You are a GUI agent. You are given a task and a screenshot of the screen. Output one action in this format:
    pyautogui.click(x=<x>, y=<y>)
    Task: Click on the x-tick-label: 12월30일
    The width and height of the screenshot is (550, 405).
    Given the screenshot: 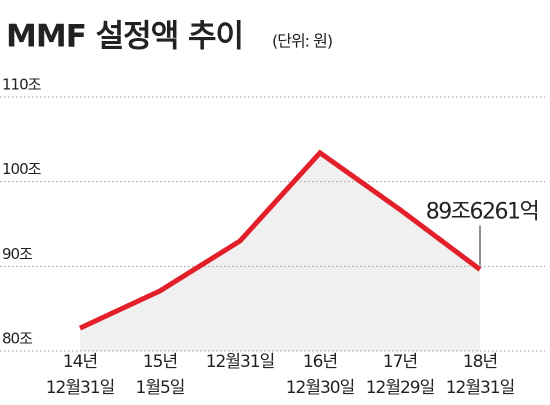 What is the action you would take?
    pyautogui.click(x=320, y=388)
    